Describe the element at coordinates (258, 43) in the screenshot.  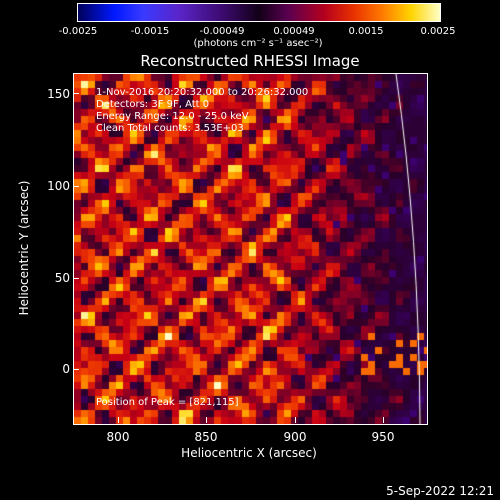
I see `colorbar-units-label: (photons cm⁻² s⁻¹ asec⁻²)` at that location.